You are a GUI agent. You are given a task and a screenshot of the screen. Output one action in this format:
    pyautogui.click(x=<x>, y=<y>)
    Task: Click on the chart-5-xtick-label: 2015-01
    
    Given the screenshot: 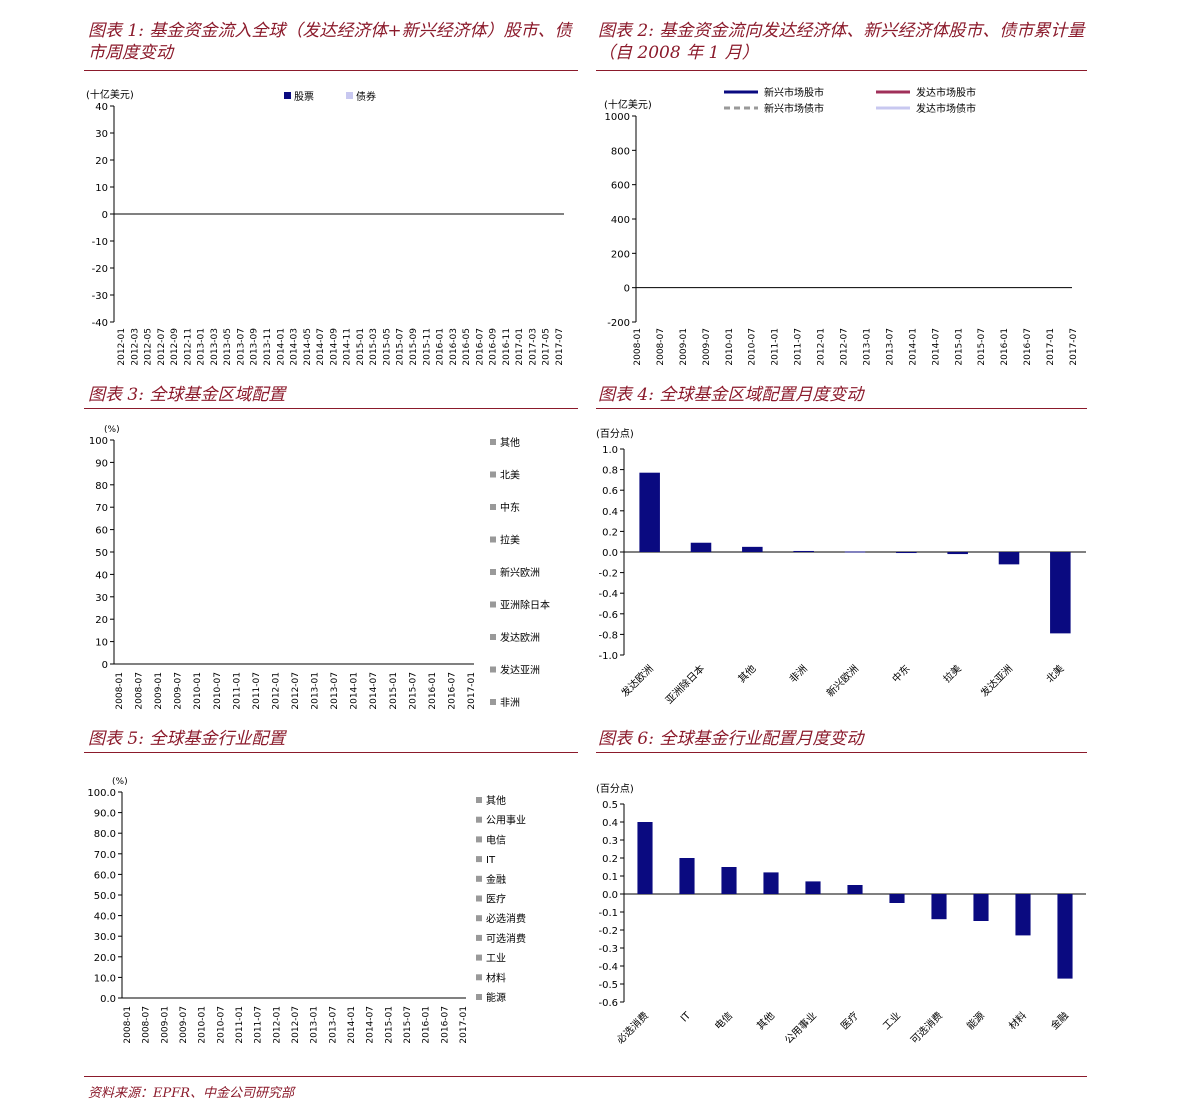 What is the action you would take?
    pyautogui.click(x=389, y=1025)
    